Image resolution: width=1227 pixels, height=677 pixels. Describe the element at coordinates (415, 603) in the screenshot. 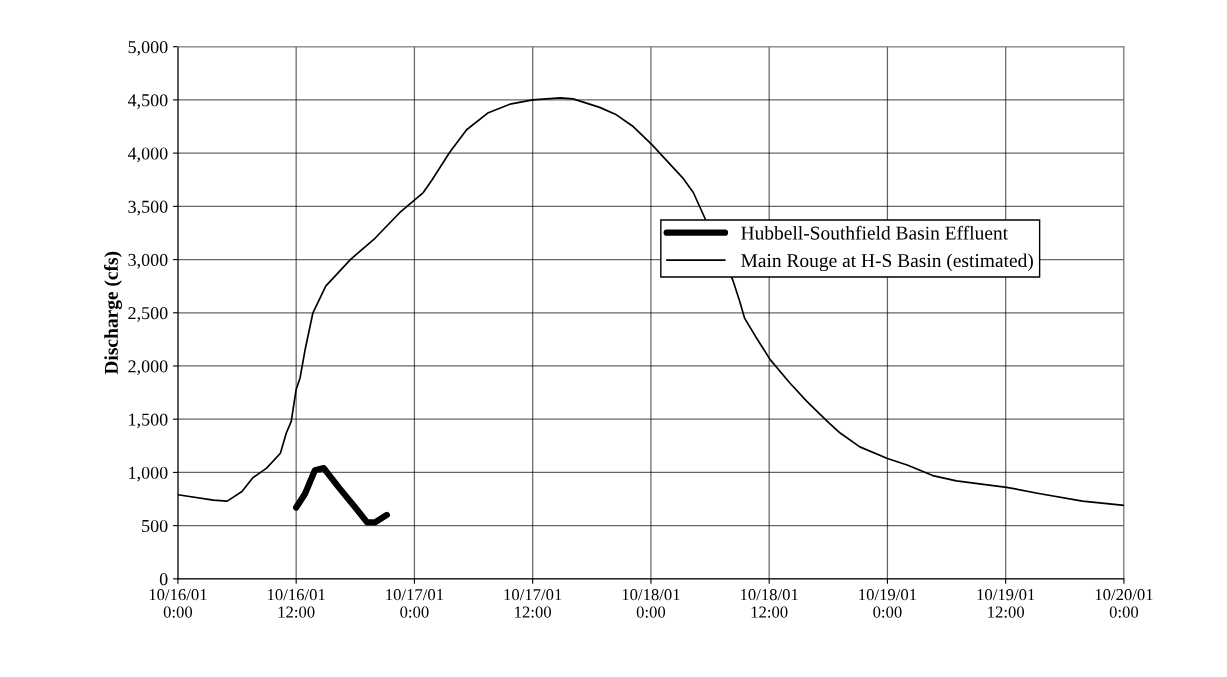

I see `x-tick-label: 10/17/01 0:00` at that location.